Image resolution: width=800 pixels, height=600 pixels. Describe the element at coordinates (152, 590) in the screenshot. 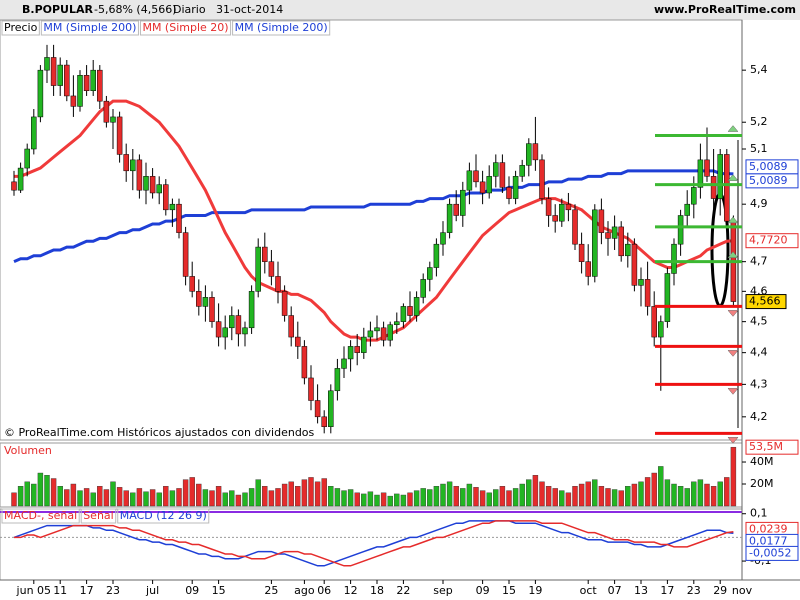

I see `x-tick-label: jul` at that location.